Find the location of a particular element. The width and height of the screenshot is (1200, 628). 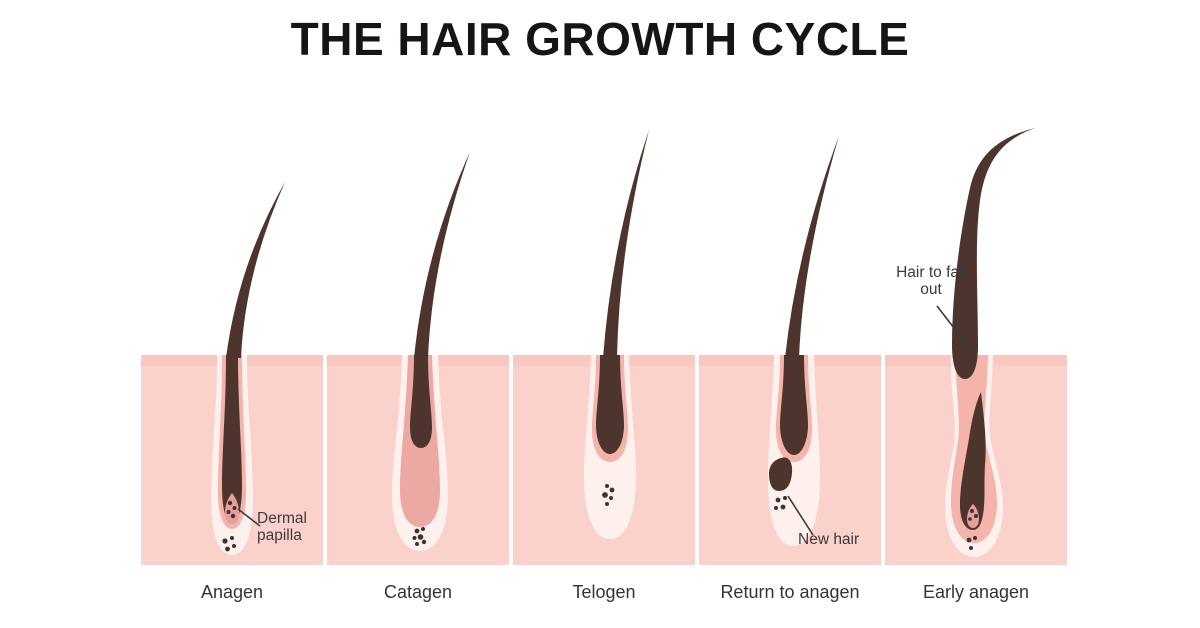

panel-anagen: Dermal papilla Anagen is located at coordinates (232, 362).